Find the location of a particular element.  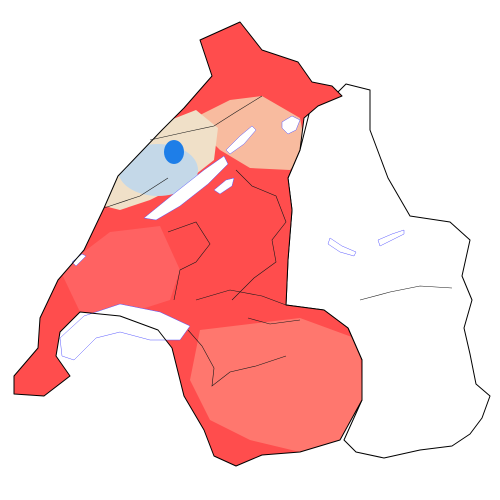

lake-brienz is located at coordinates (391, 238).